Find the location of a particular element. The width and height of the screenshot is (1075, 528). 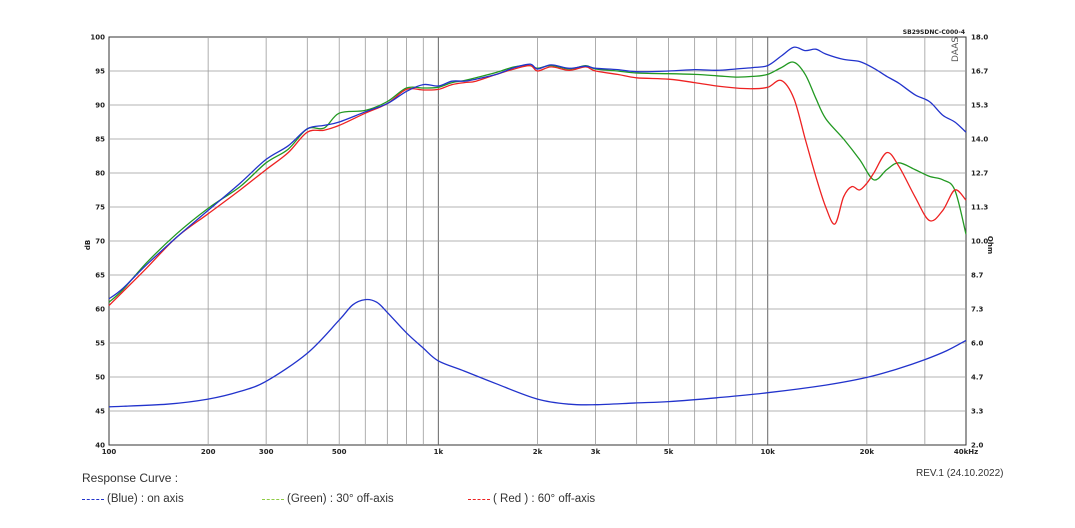

y-left-tick-label: 95 is located at coordinates (100, 72).